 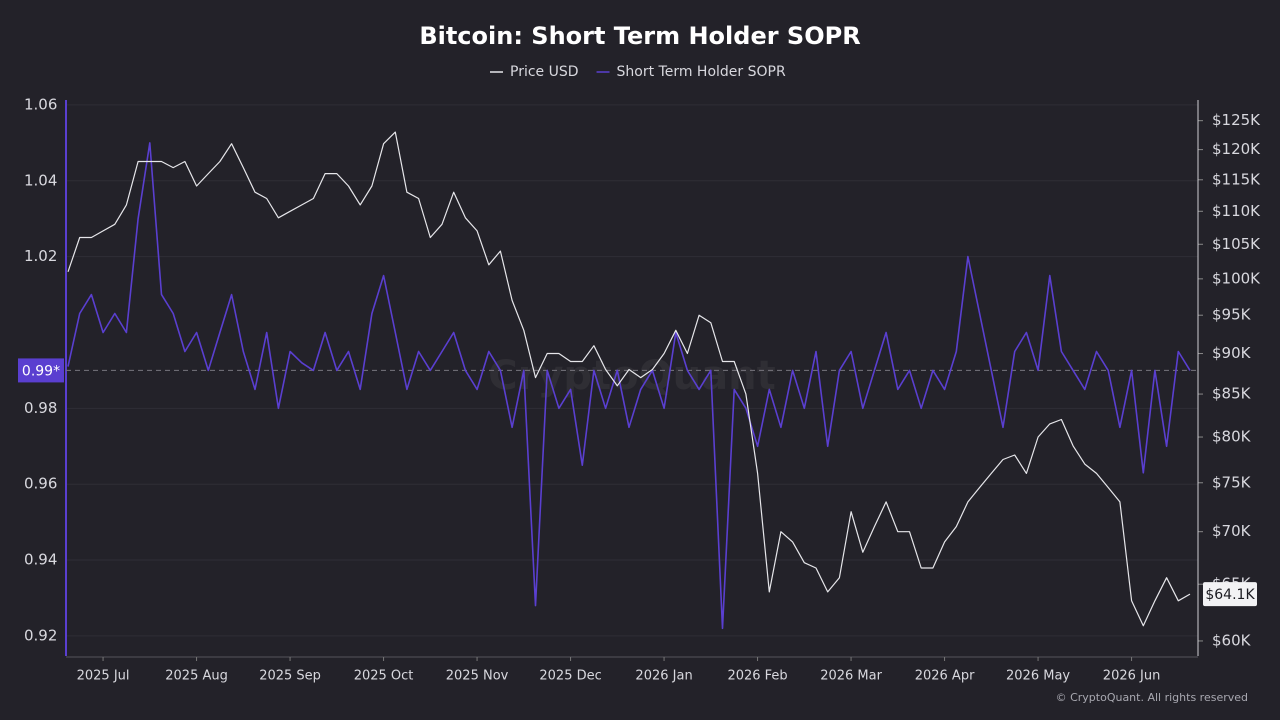 I want to click on y2-tick-label: $95K, so click(x=1232, y=315).